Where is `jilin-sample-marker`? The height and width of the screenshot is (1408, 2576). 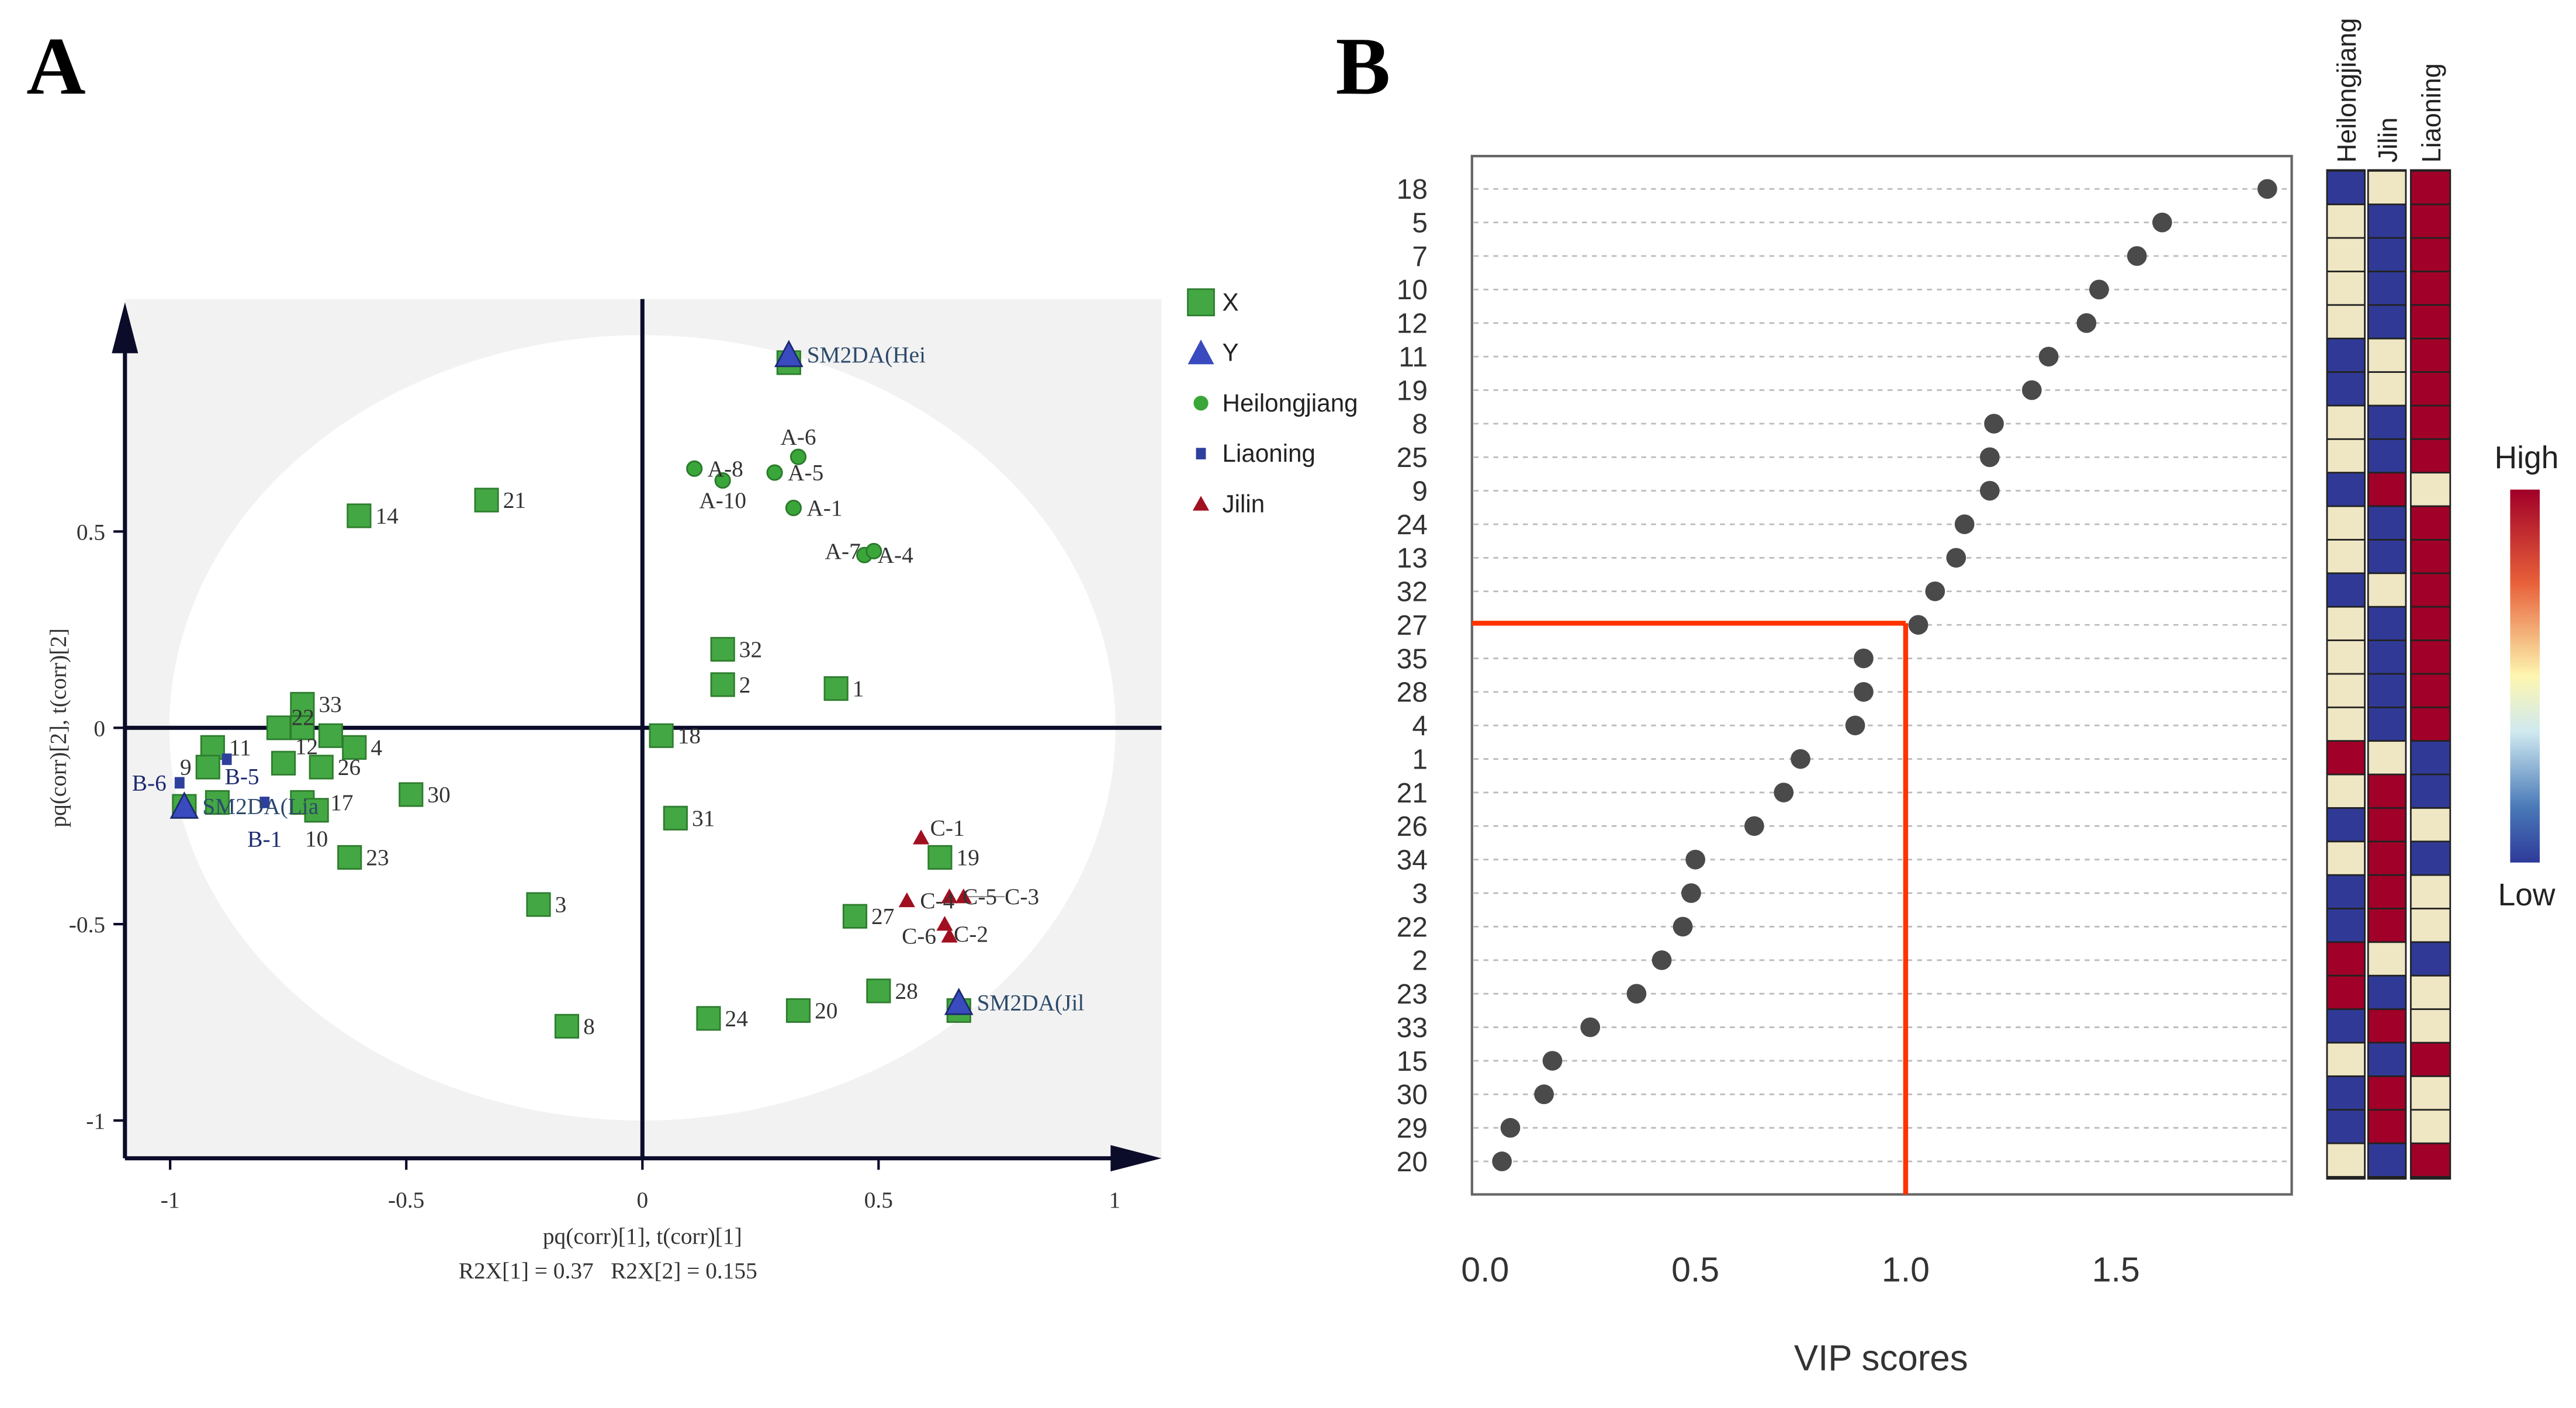
jilin-sample-marker is located at coordinates (906, 900).